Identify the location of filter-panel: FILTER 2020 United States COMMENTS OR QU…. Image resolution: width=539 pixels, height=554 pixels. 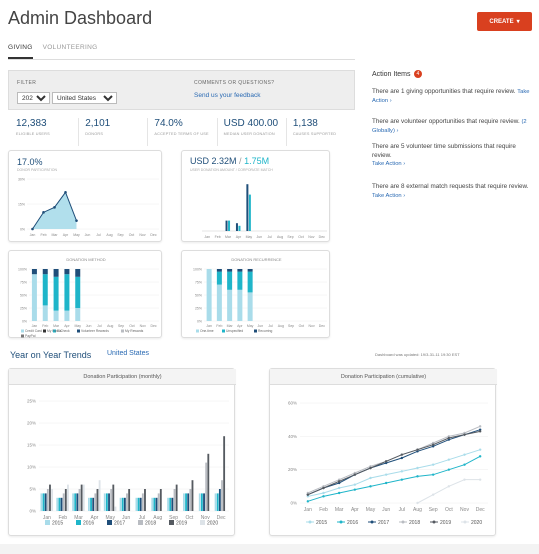
(181, 90).